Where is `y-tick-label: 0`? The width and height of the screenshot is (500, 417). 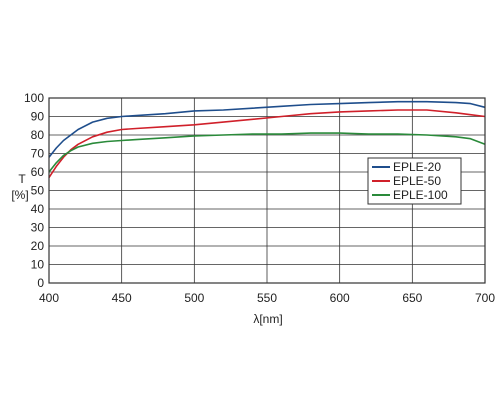 y-tick-label: 0 is located at coordinates (40, 283).